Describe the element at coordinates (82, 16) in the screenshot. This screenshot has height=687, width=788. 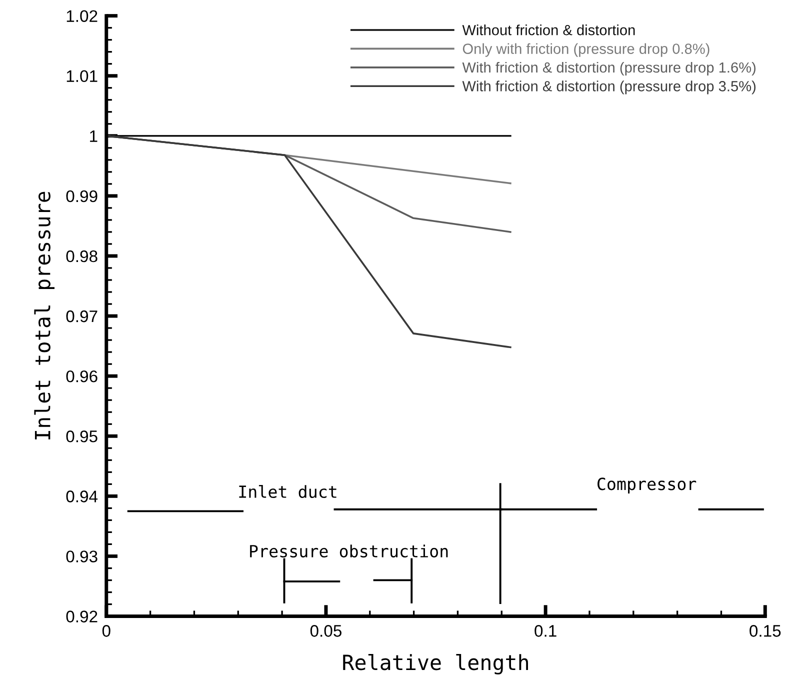
I see `y-tick-label: 1.02` at that location.